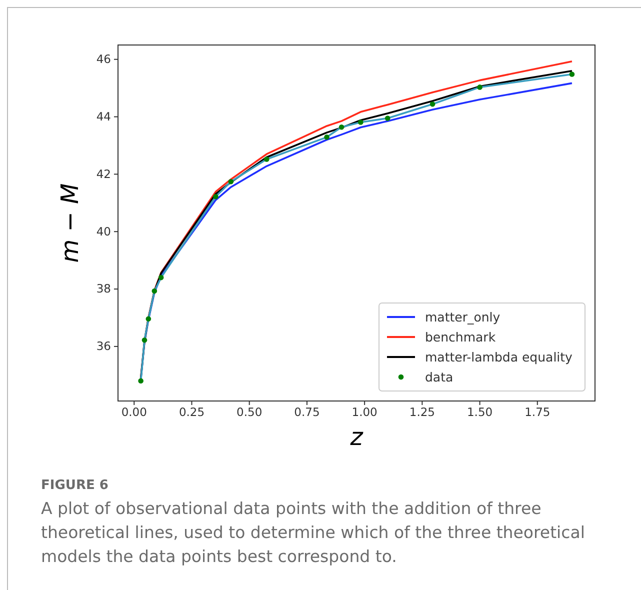 This screenshot has height=590, width=641. I want to click on x-axis-title: z, so click(356, 437).